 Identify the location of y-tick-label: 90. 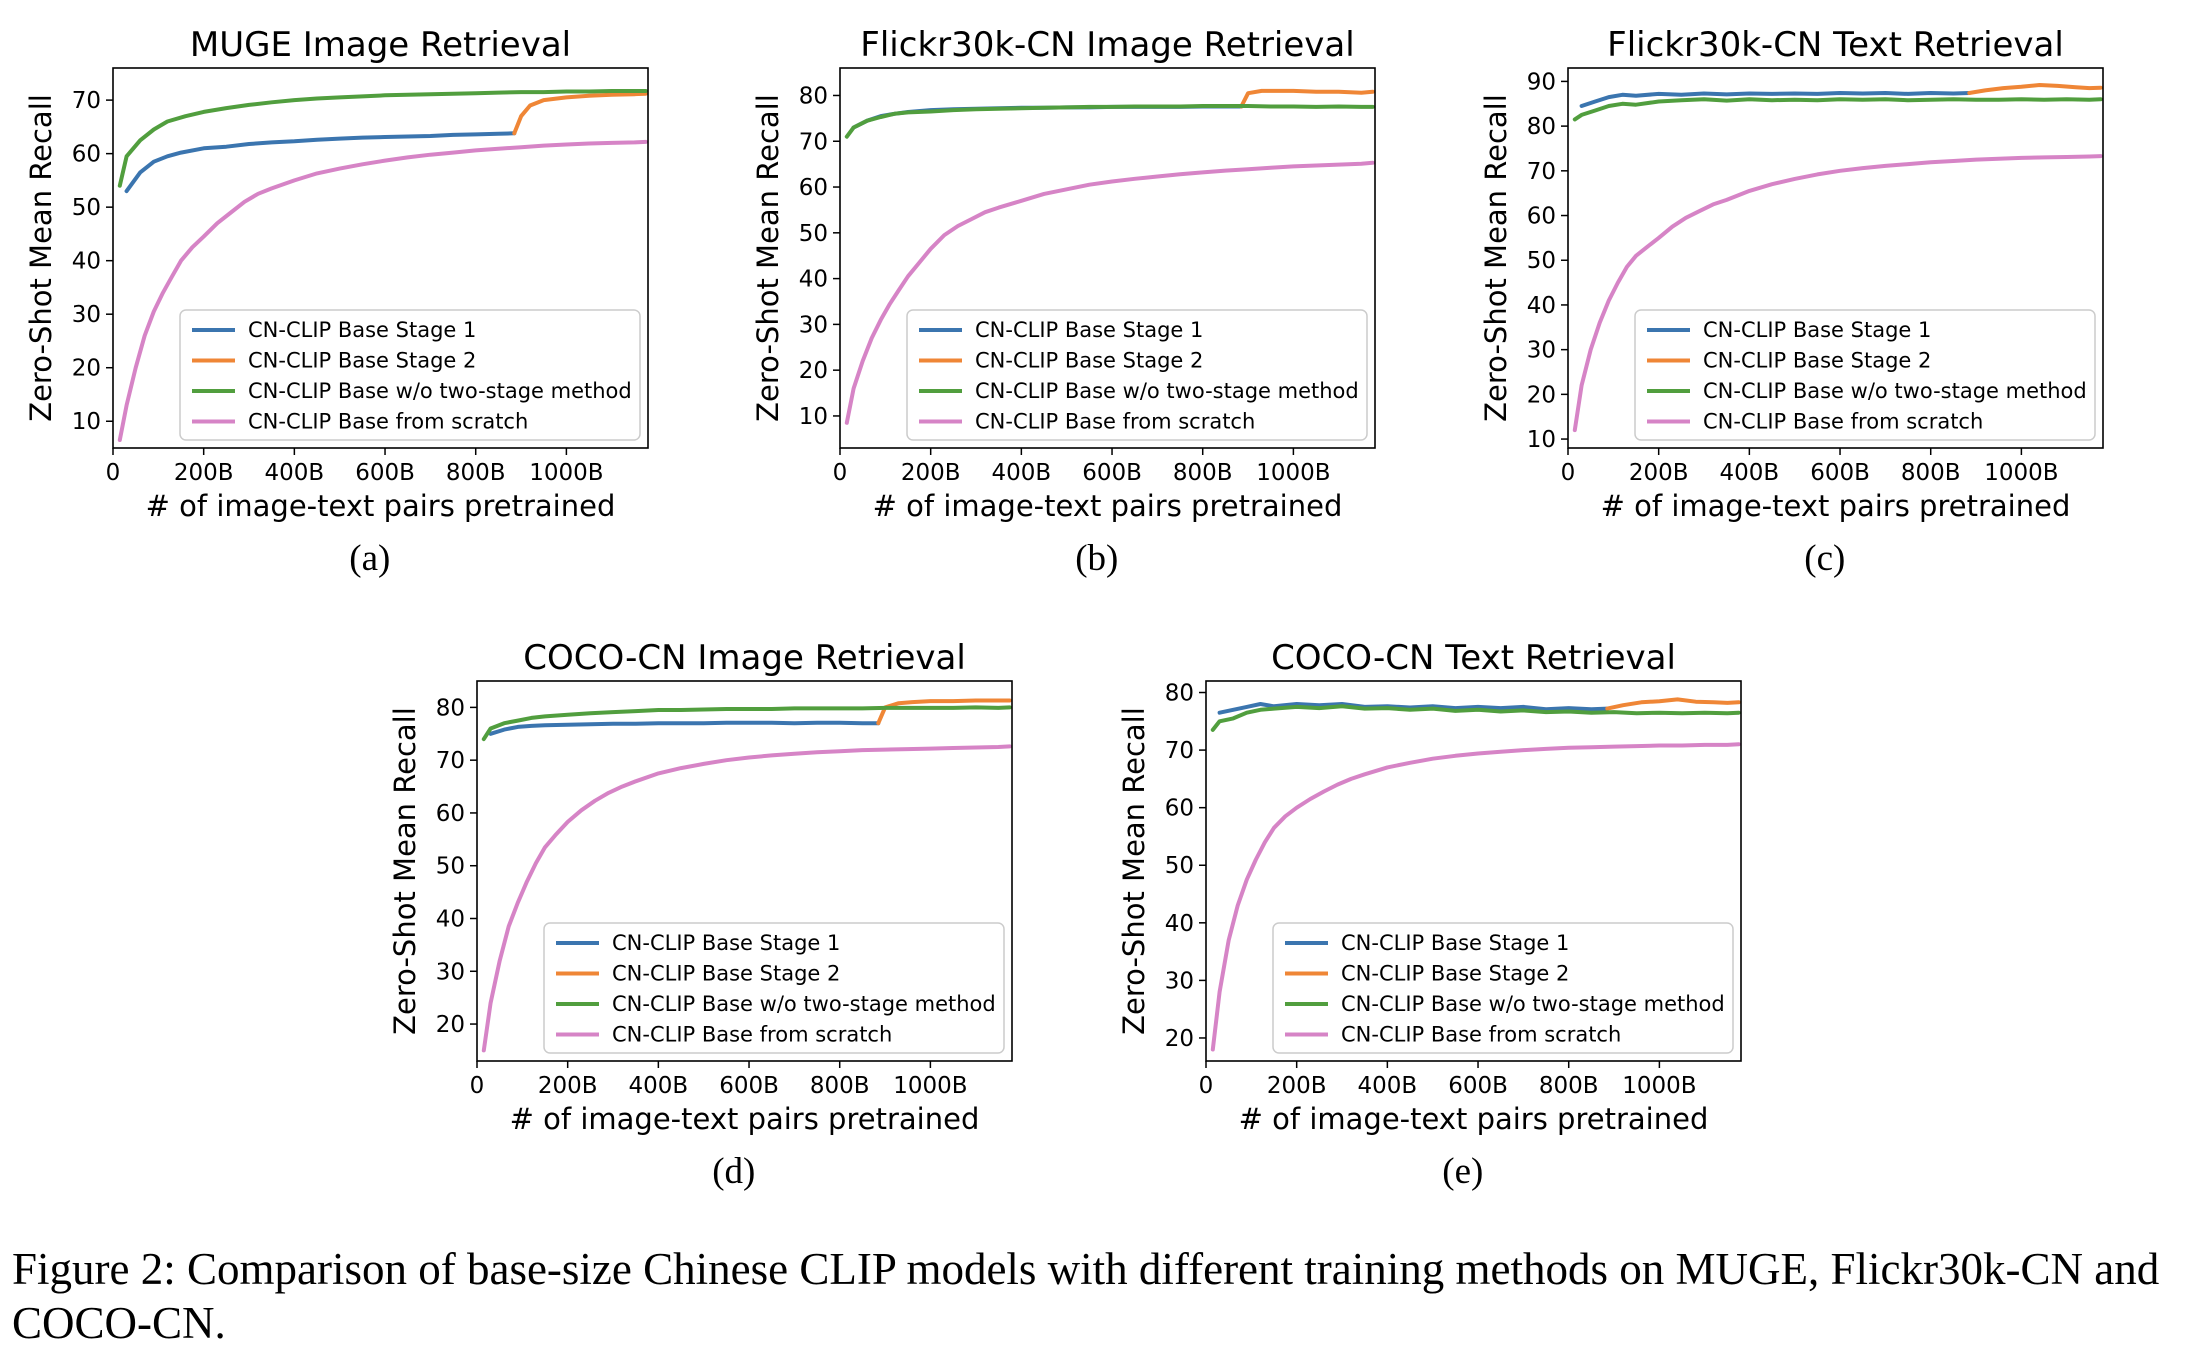
(1541, 82).